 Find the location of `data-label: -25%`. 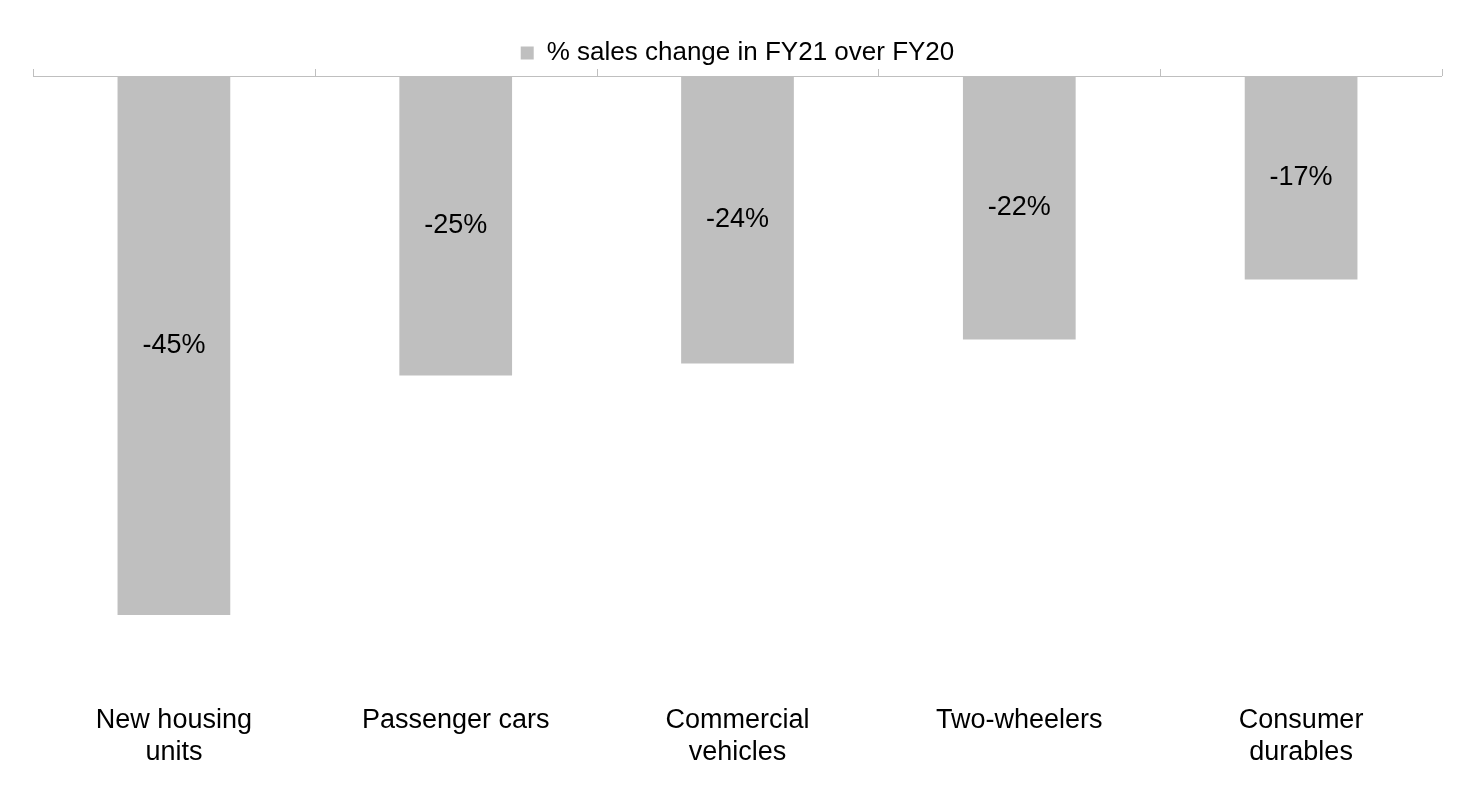

data-label: -25% is located at coordinates (456, 224).